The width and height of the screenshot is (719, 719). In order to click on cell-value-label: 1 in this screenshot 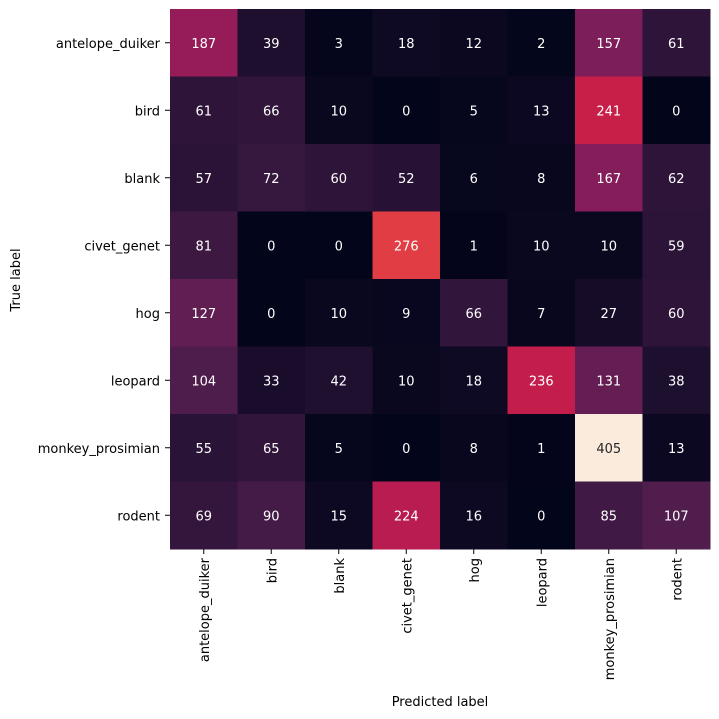, I will do `click(541, 449)`.